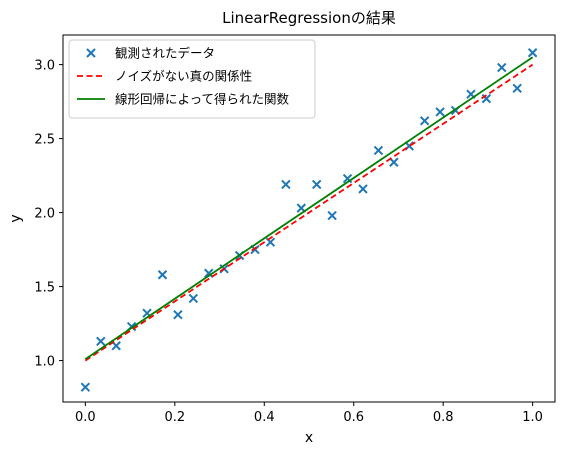 The height and width of the screenshot is (455, 567). I want to click on legend-label: 線形回帰によって得られた関数, so click(202, 99).